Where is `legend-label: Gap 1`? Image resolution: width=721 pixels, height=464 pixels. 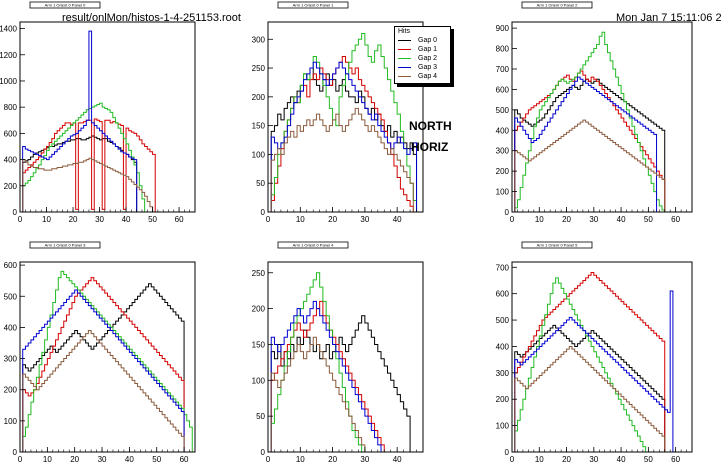
legend-label: Gap 1 is located at coordinates (428, 49).